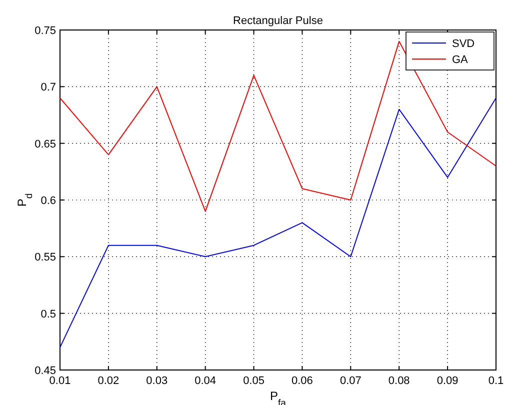 The image size is (508, 405). Describe the element at coordinates (45, 371) in the screenshot. I see `y-tick-label: 0.45` at that location.